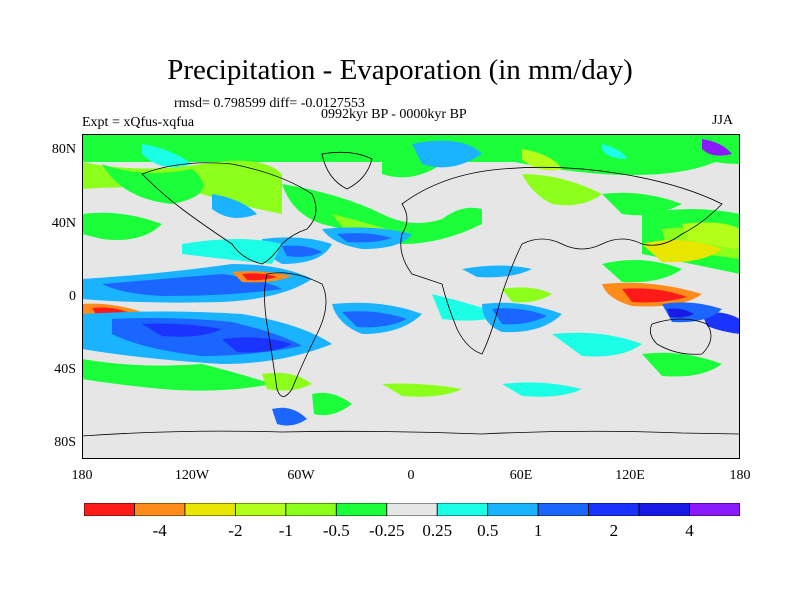 Image resolution: width=800 pixels, height=600 pixels. I want to click on lat-label-80n: 80N, so click(63, 149).